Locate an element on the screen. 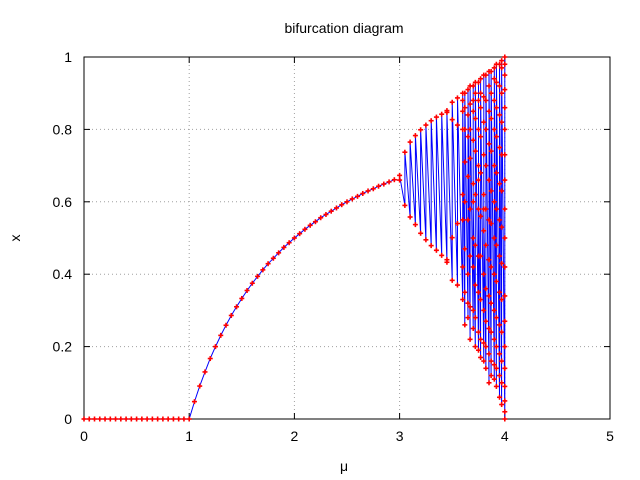 The image size is (640, 480). x-axis-label: μ is located at coordinates (344, 466).